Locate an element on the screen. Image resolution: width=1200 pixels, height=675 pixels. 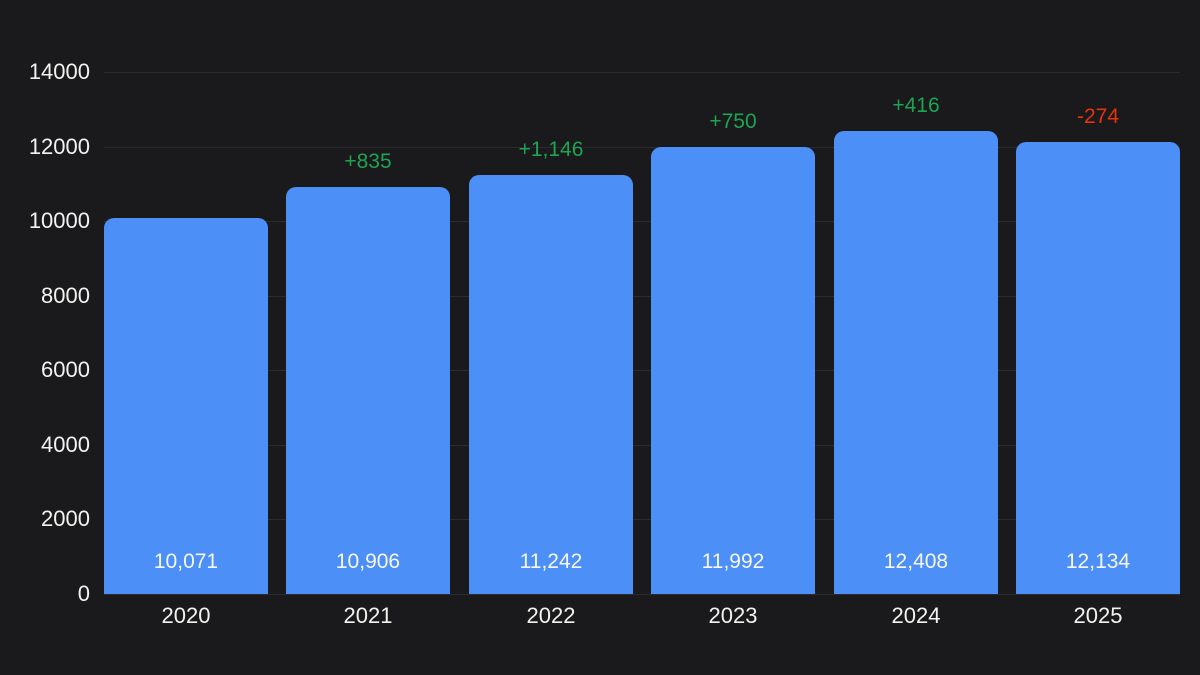
y-tick-label: 8000 is located at coordinates (65, 295).